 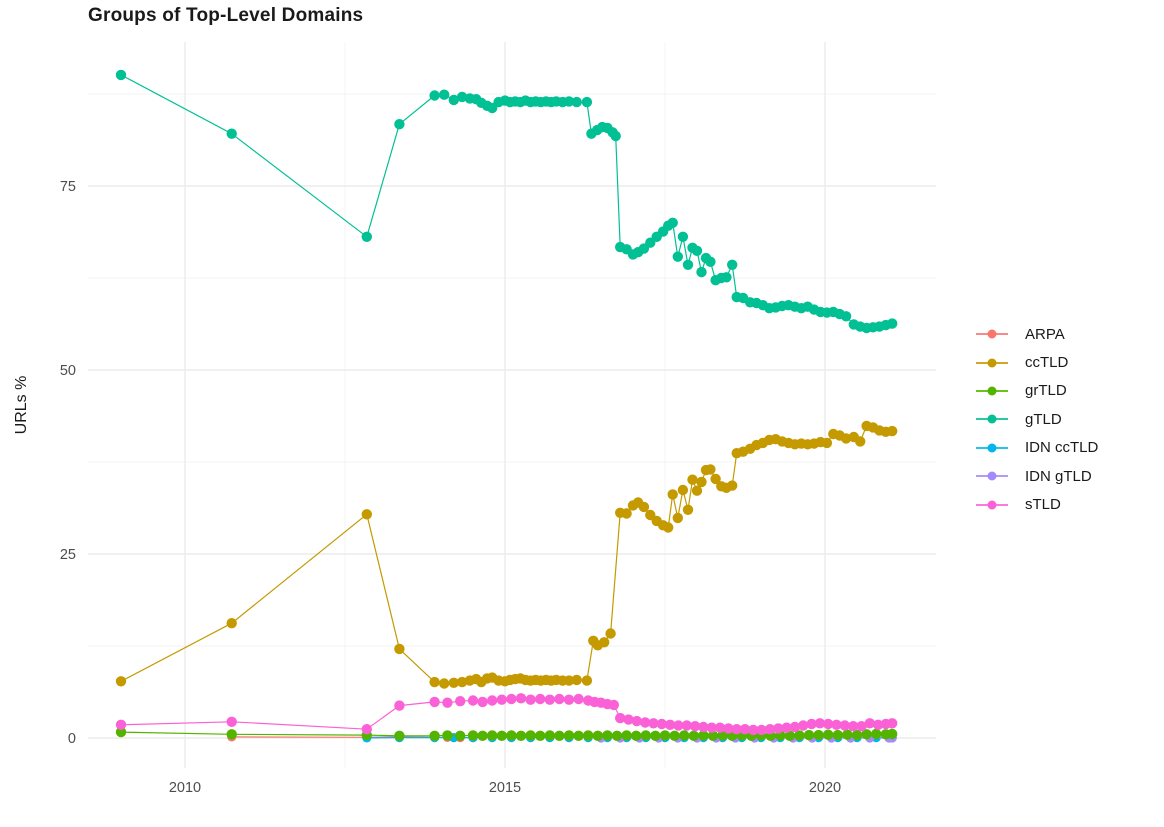 I want to click on legend-entry-grtld: grTLD, so click(x=1037, y=391).